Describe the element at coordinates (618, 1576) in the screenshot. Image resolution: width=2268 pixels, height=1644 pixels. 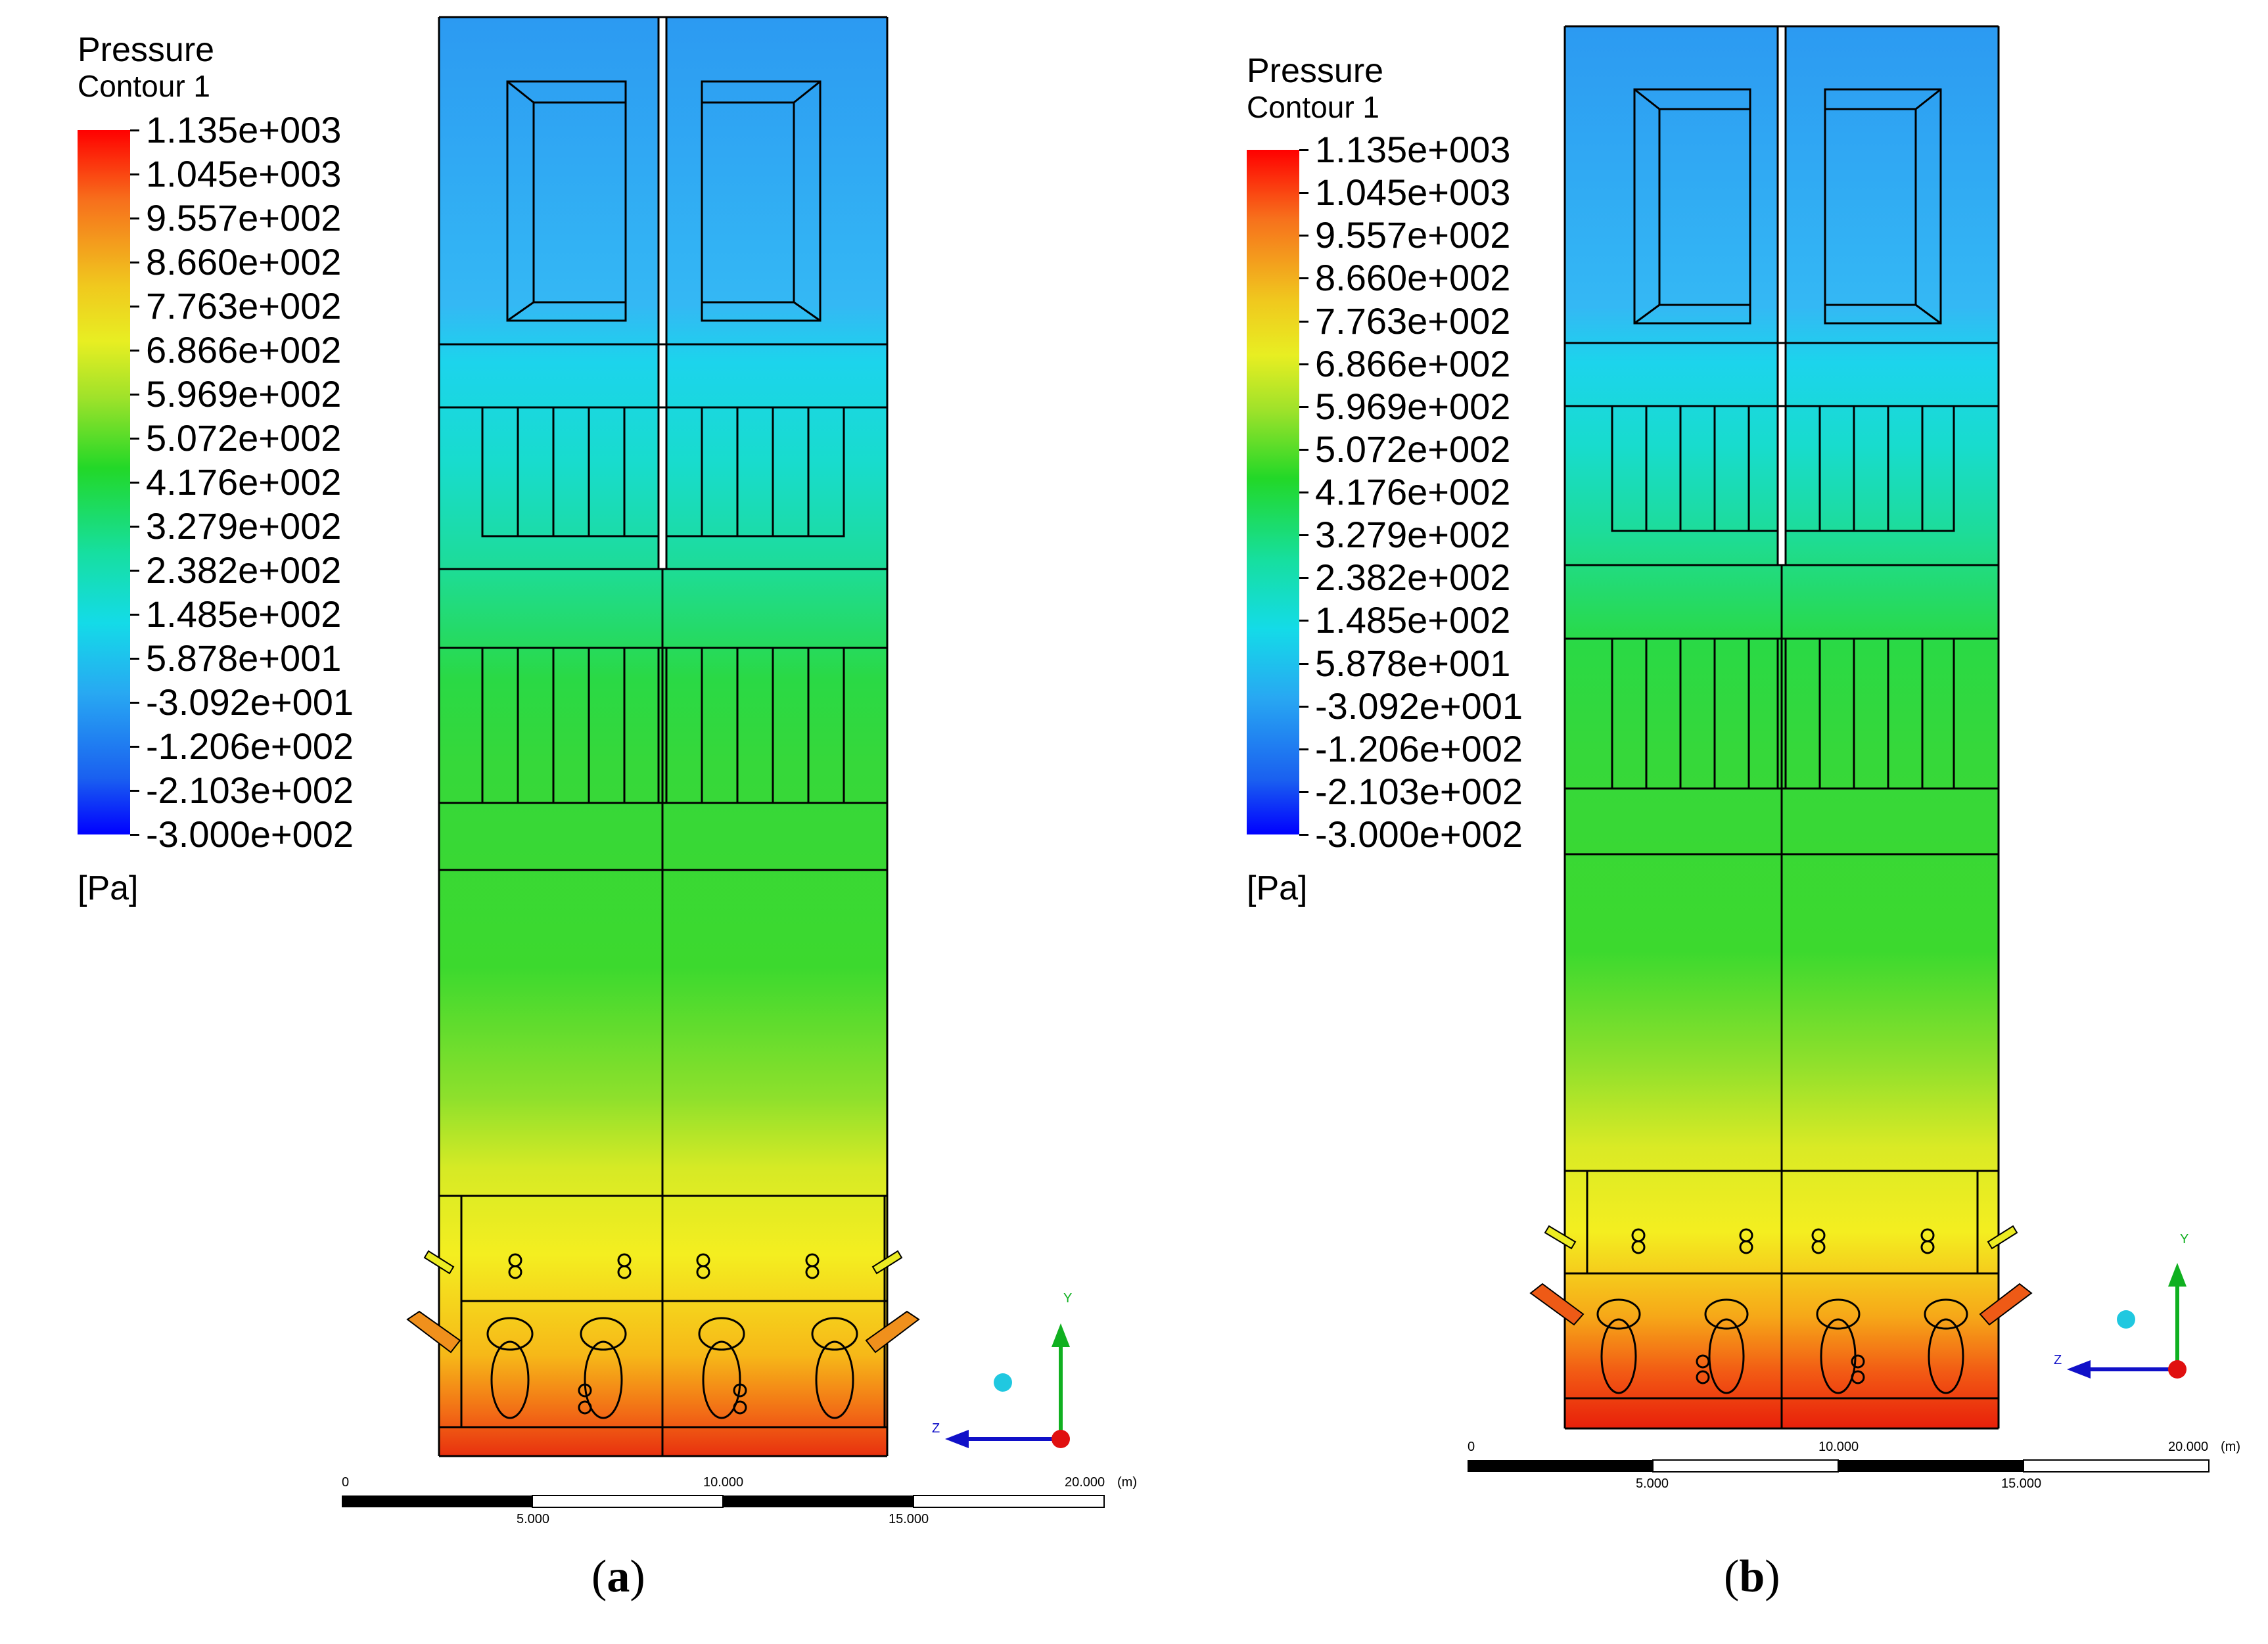
I see `caption-a: (a)` at that location.